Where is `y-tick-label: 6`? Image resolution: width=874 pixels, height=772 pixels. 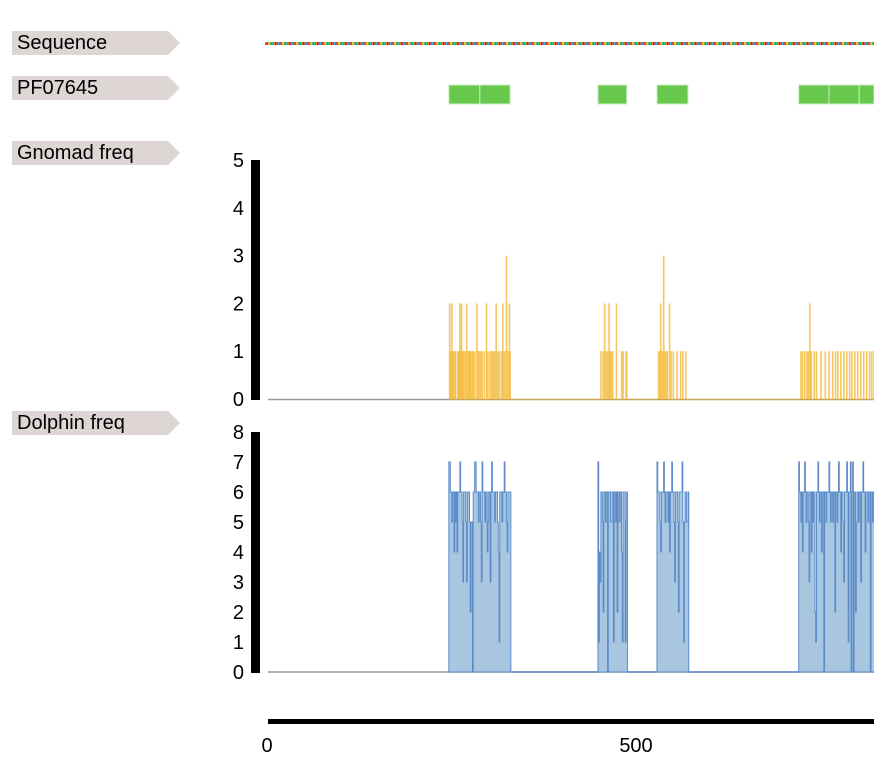
y-tick-label: 6 is located at coordinates (238, 493).